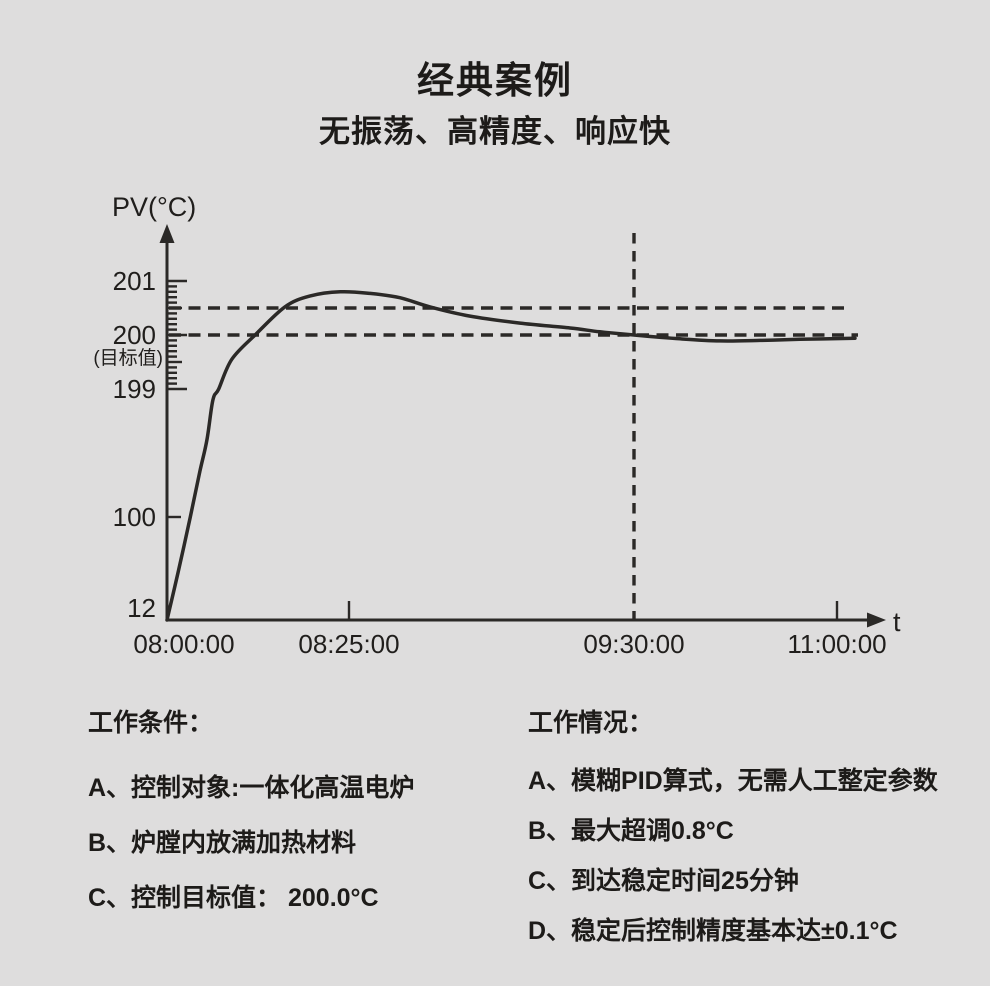 Image resolution: width=990 pixels, height=986 pixels. What do you see at coordinates (495, 80) in the screenshot?
I see `page-title: 经典案例` at bounding box center [495, 80].